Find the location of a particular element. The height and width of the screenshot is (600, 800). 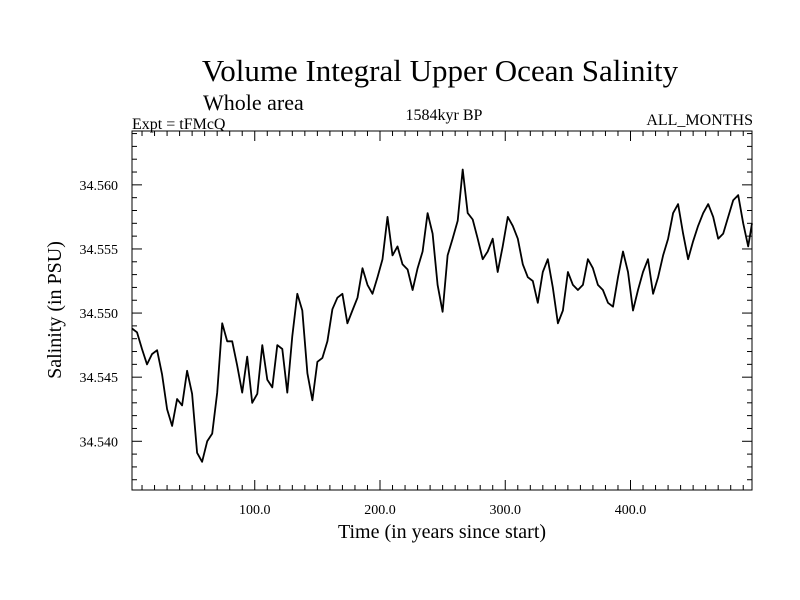

chart-subtitle: Whole area is located at coordinates (253, 102).